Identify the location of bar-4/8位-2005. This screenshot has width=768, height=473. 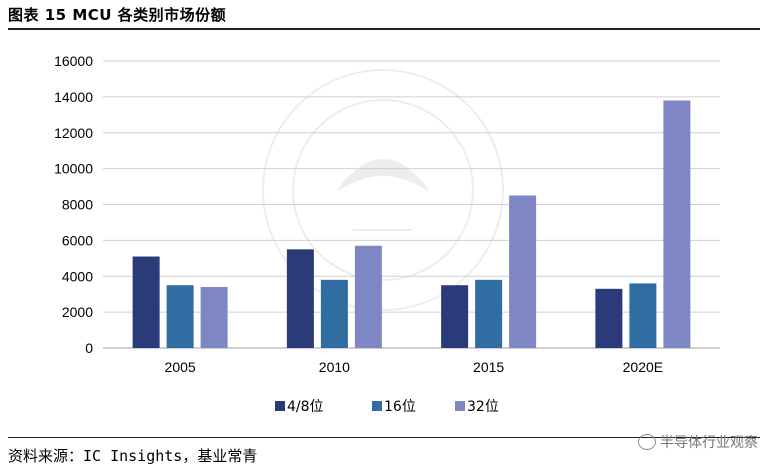
(146, 302).